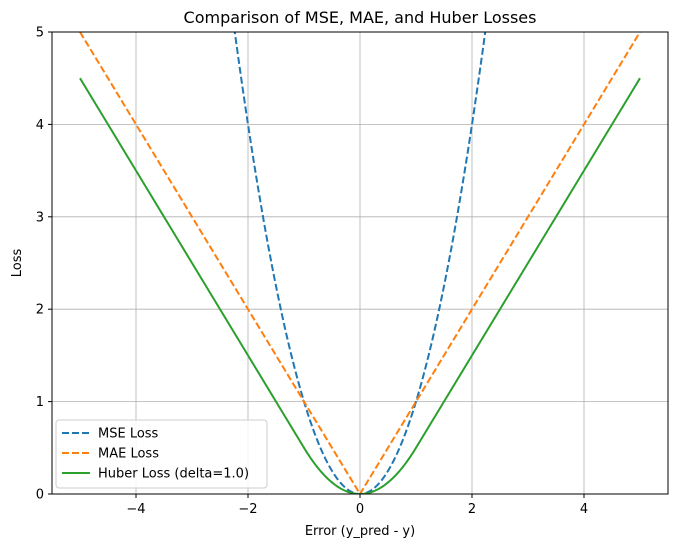 This screenshot has width=678, height=547. Describe the element at coordinates (128, 434) in the screenshot. I see `legend-label-1: MSE Loss` at that location.